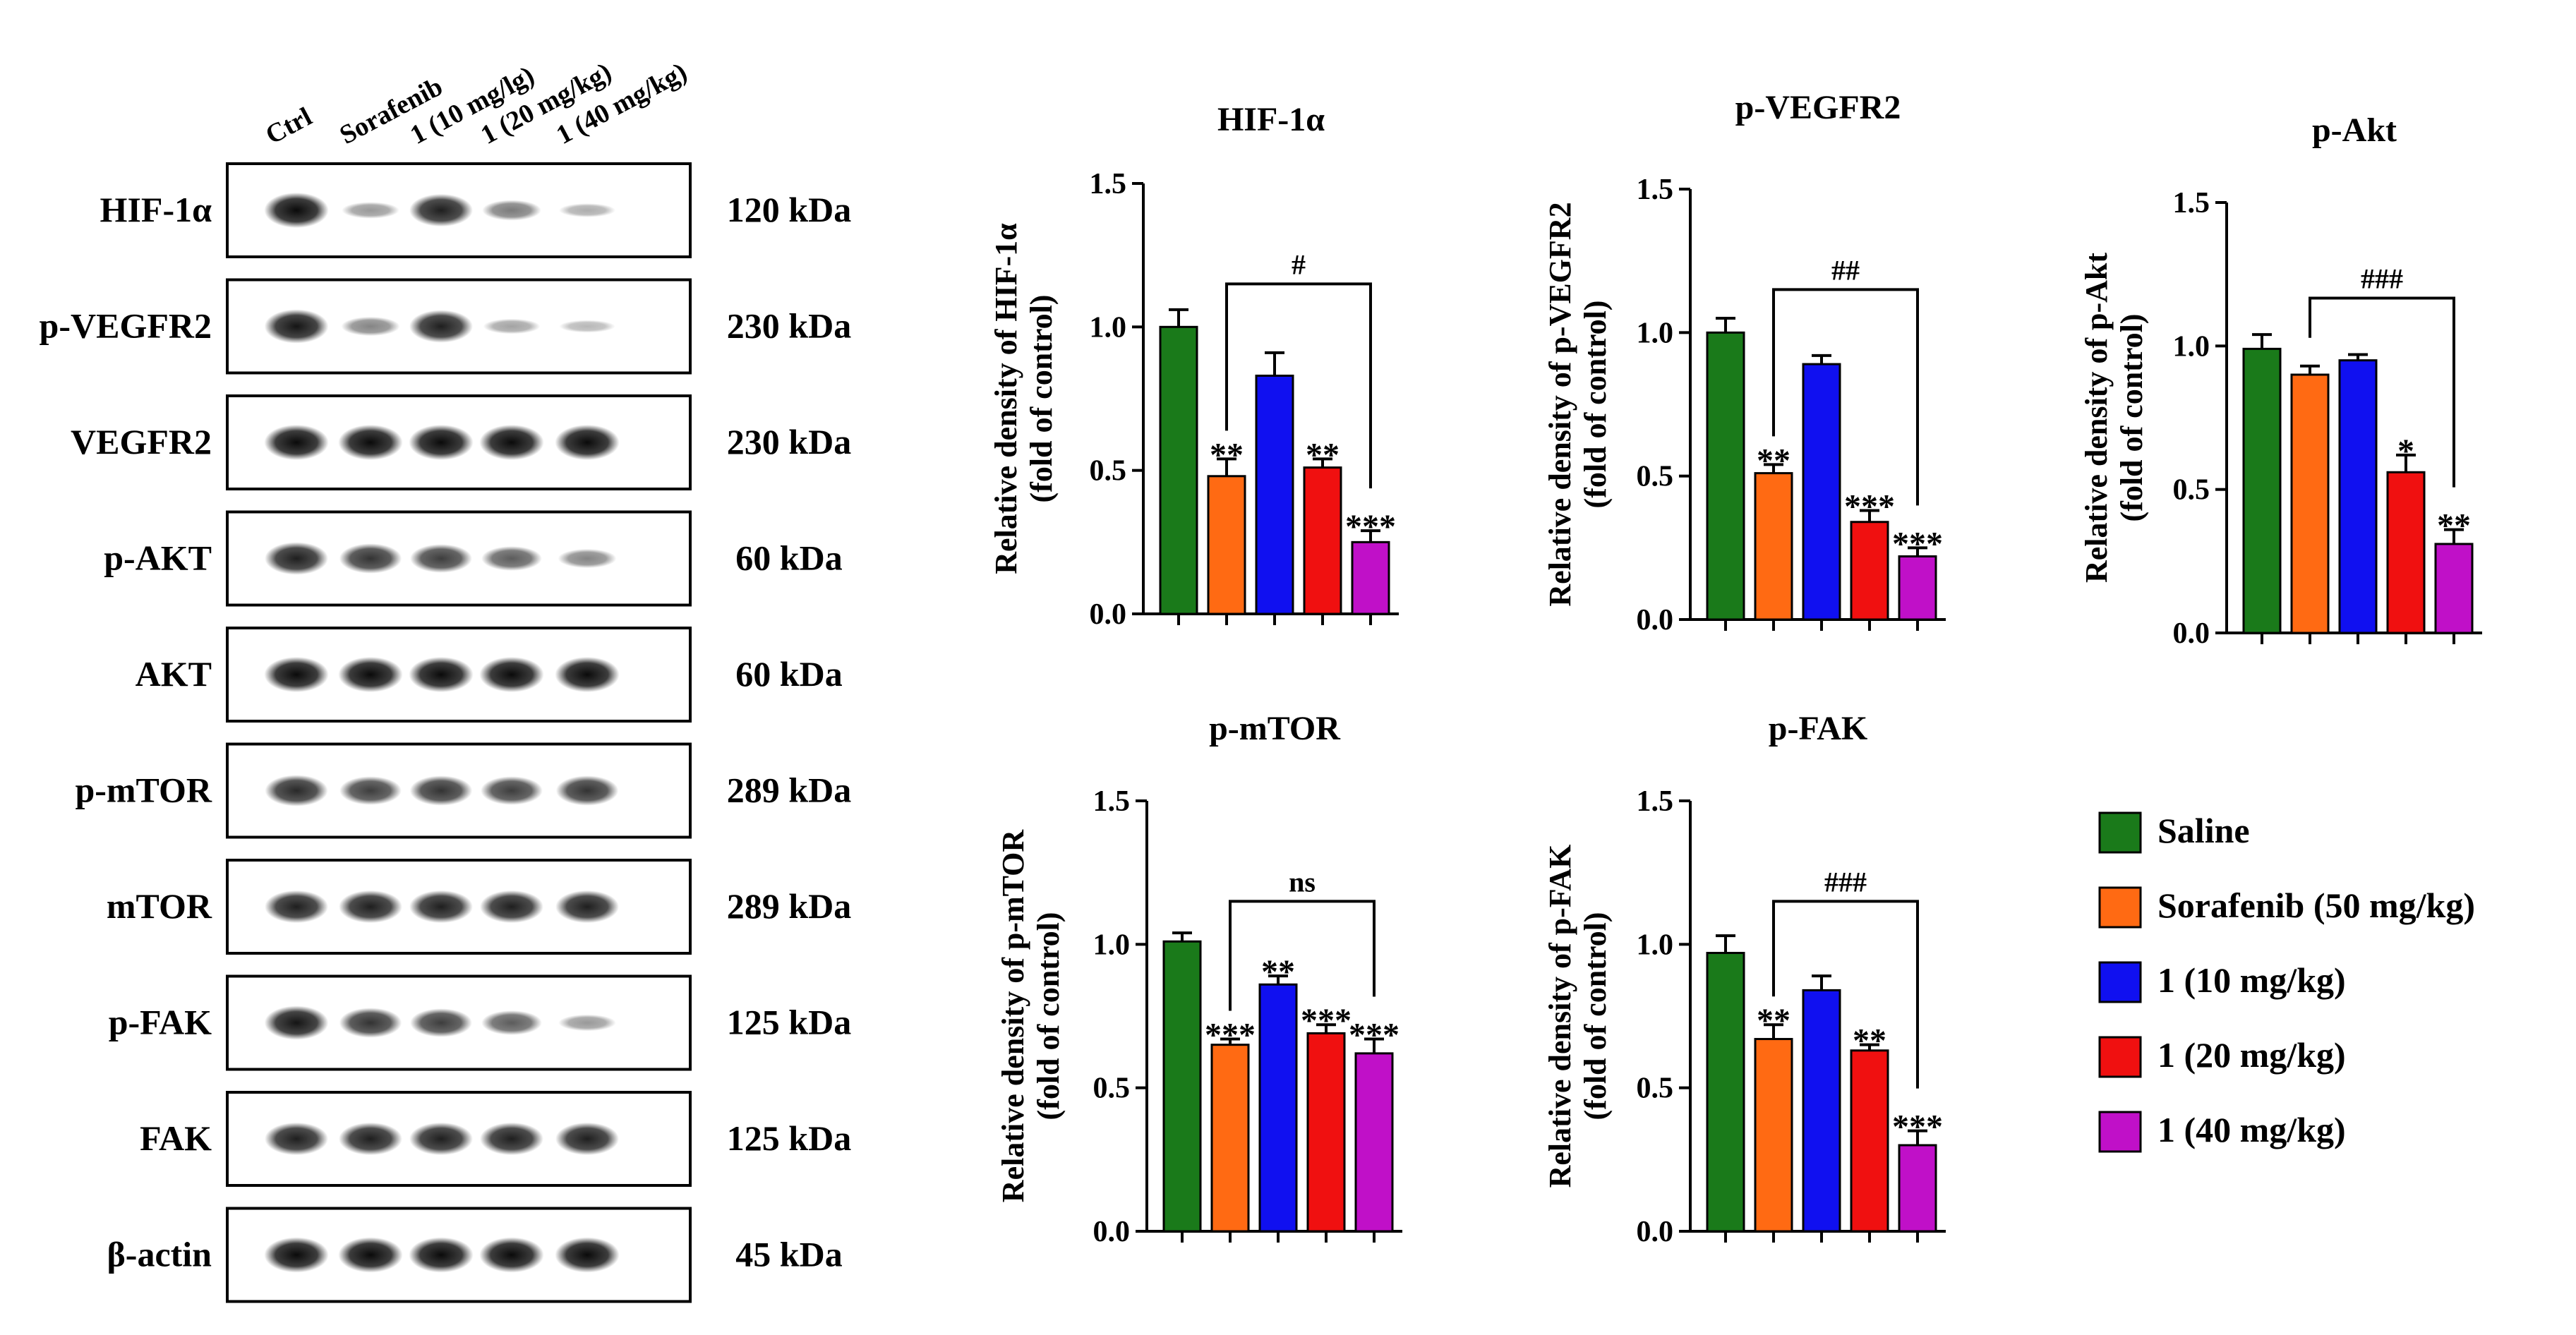 This screenshot has width=2576, height=1335. What do you see at coordinates (174, 674) in the screenshot?
I see `blot-protein-label: AKT` at bounding box center [174, 674].